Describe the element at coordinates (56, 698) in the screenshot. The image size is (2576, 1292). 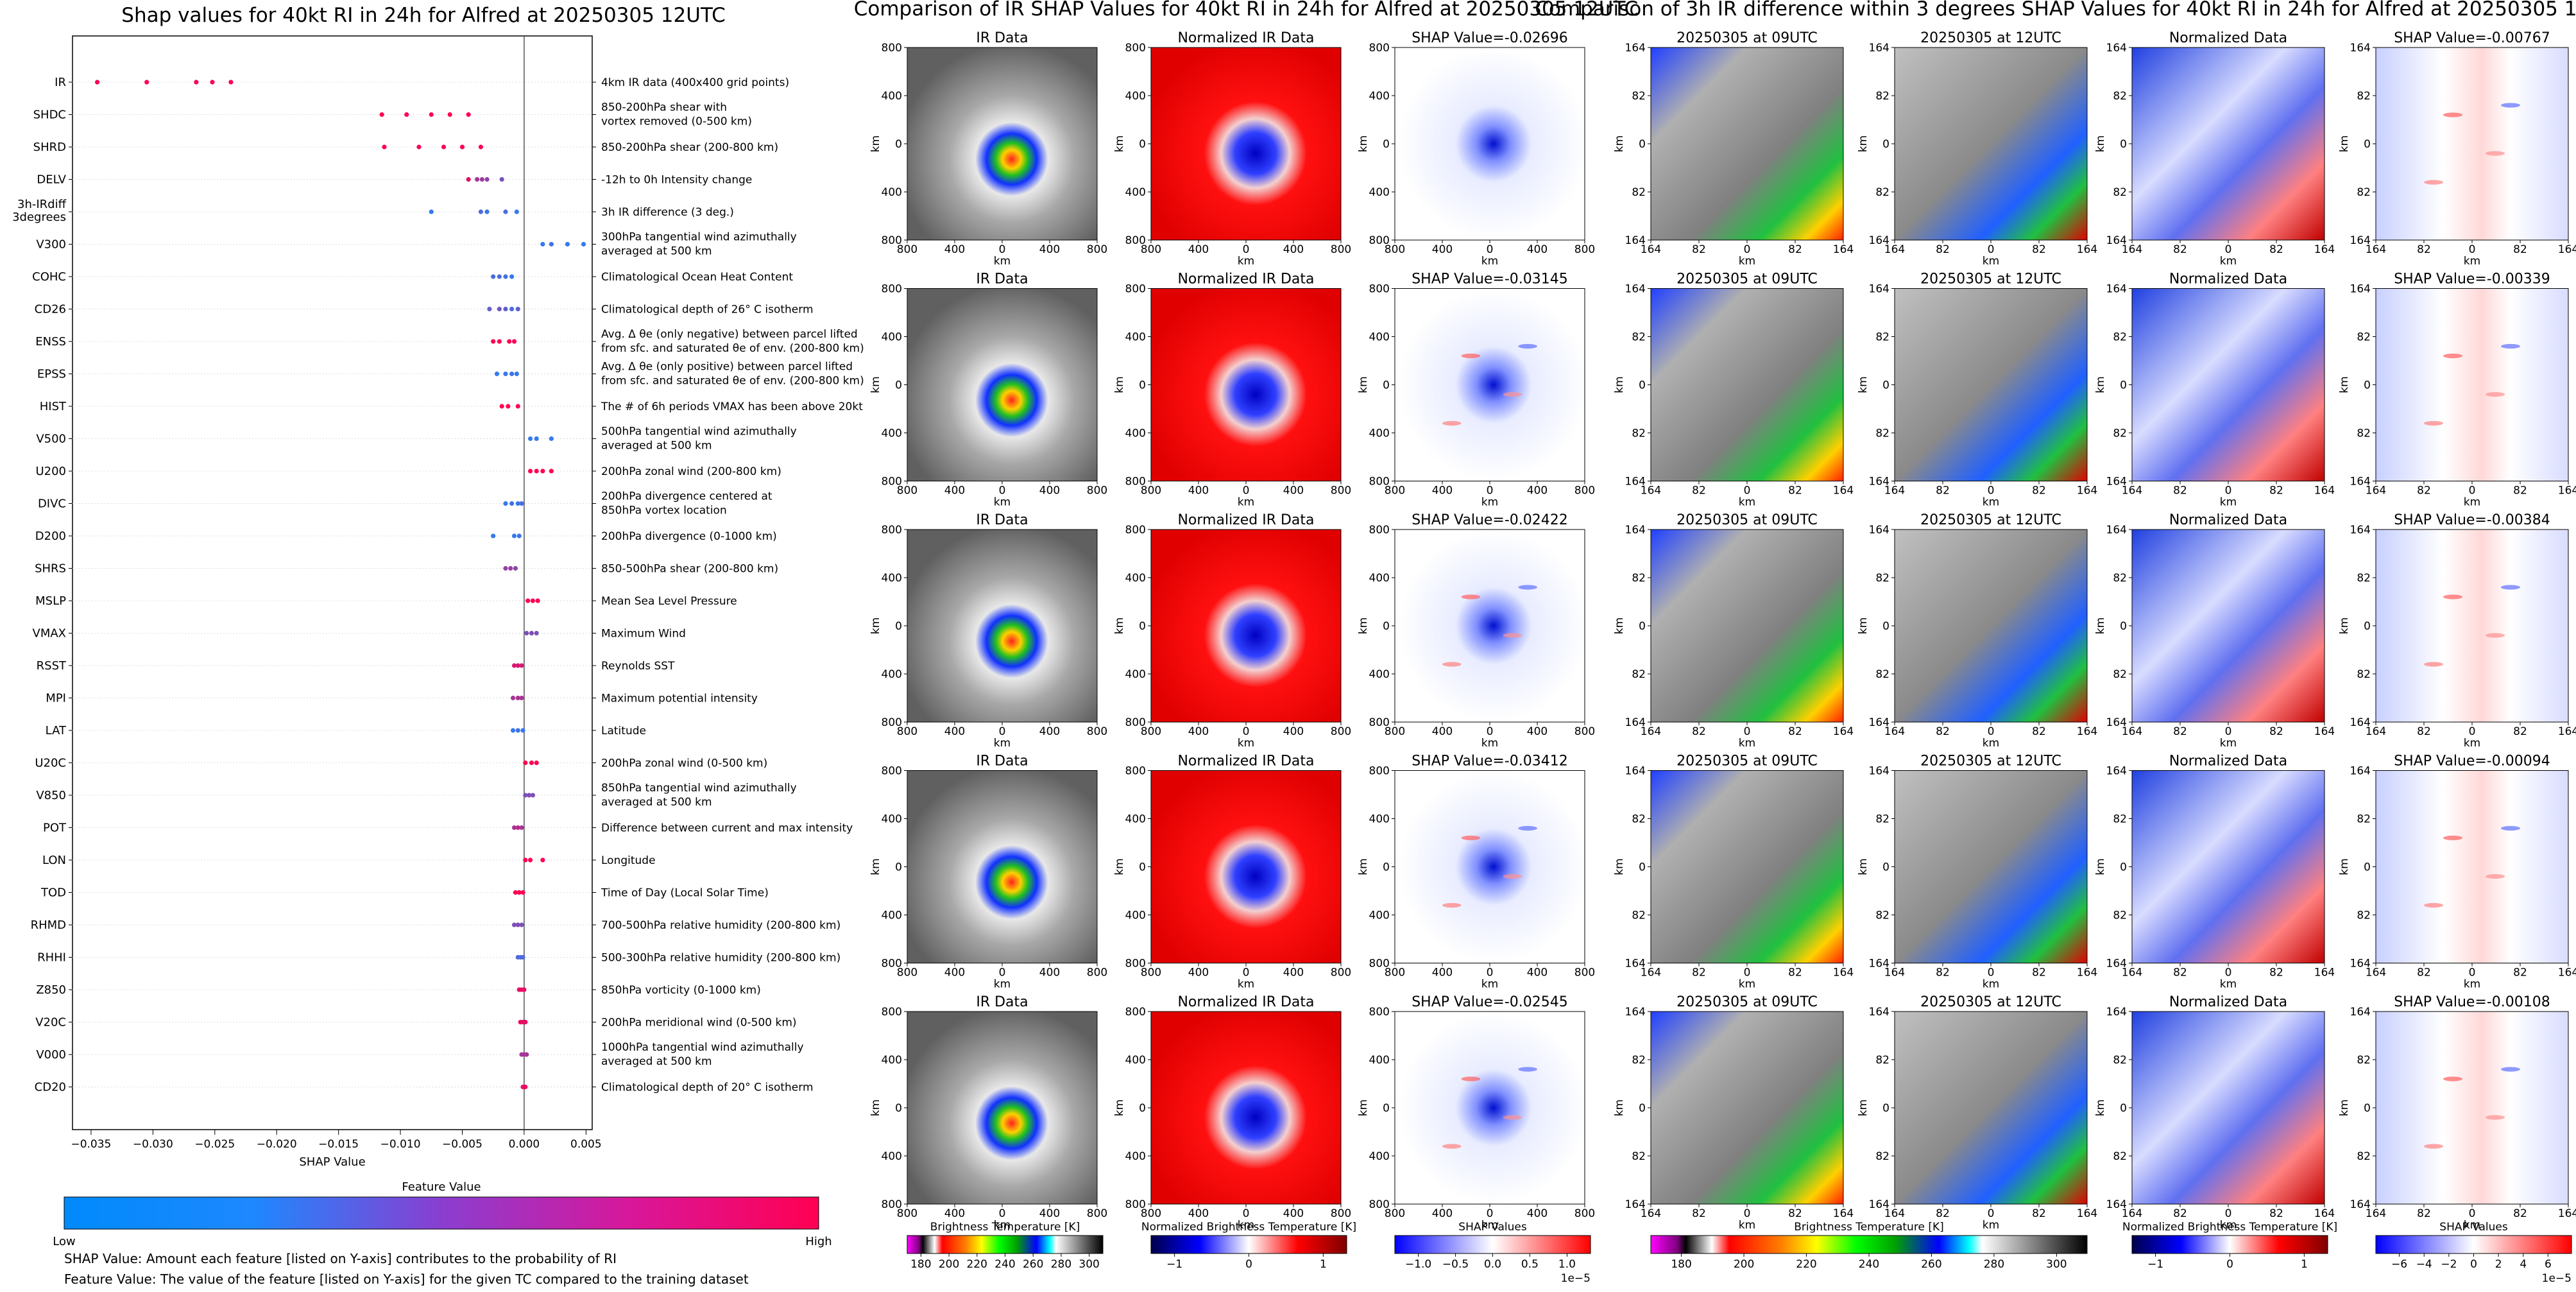
I see `feature-label: MPI` at that location.